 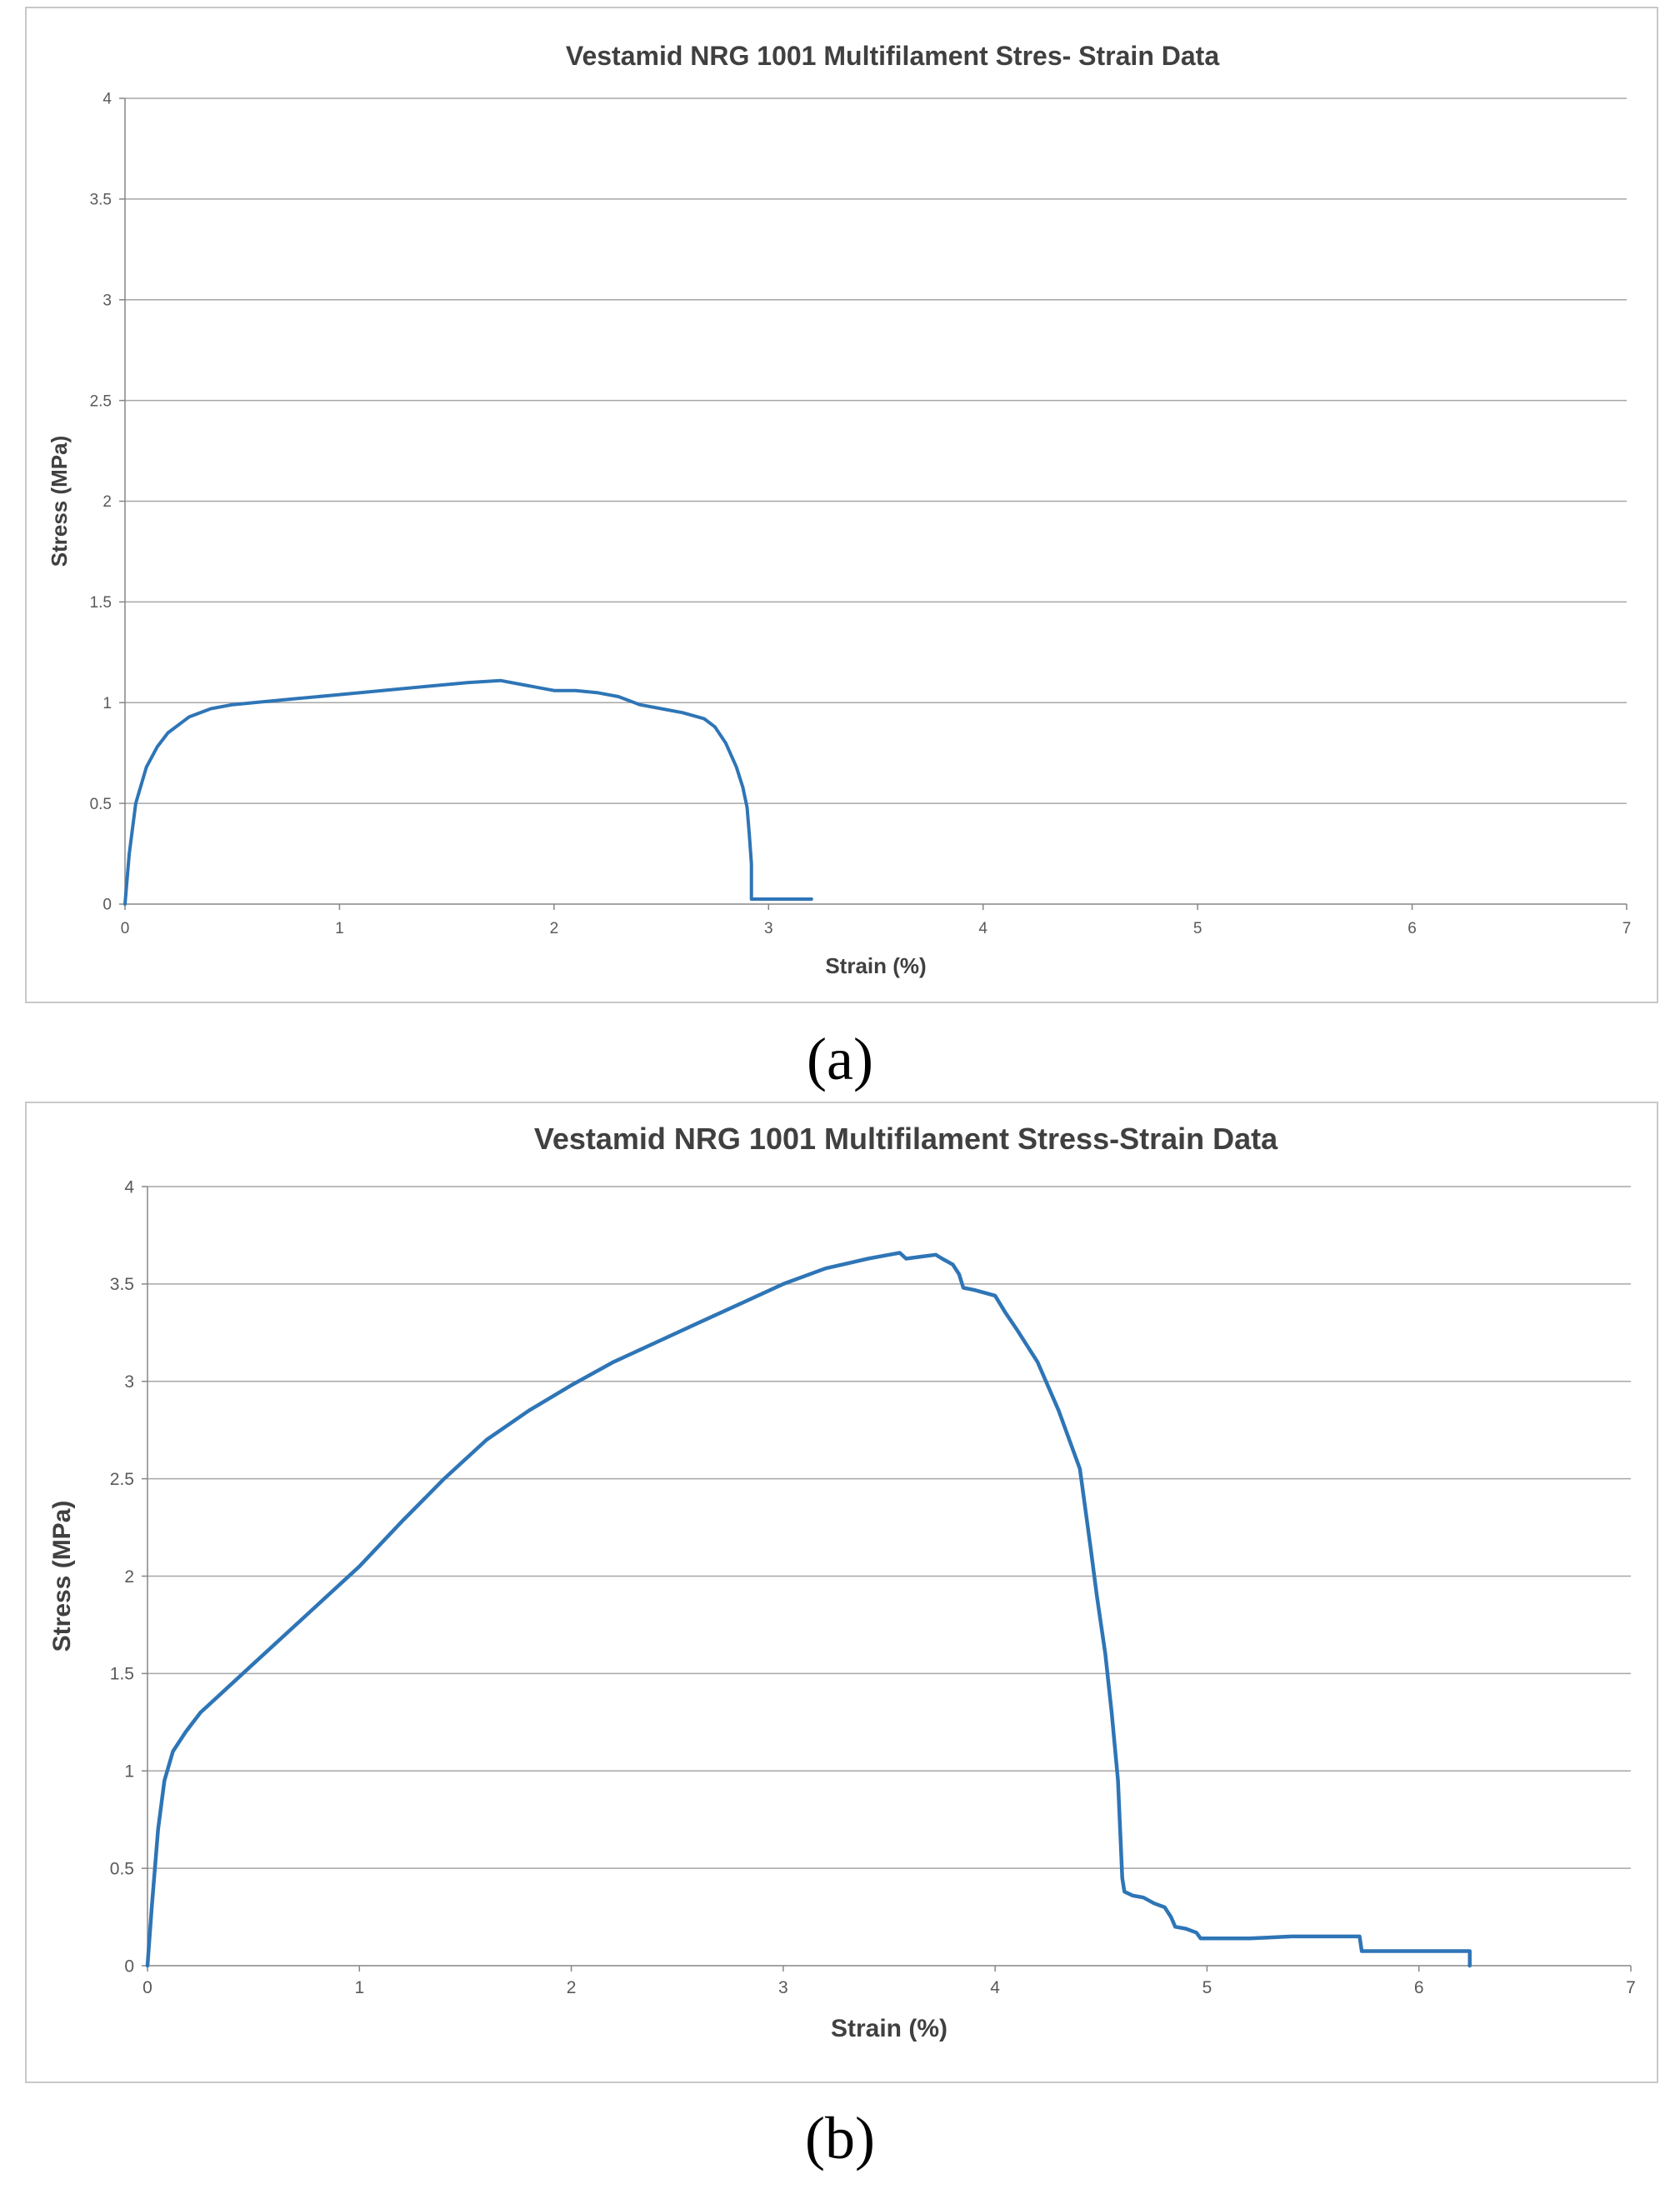 What do you see at coordinates (129, 1382) in the screenshot?
I see `chart-b-y-tick-label: 3` at bounding box center [129, 1382].